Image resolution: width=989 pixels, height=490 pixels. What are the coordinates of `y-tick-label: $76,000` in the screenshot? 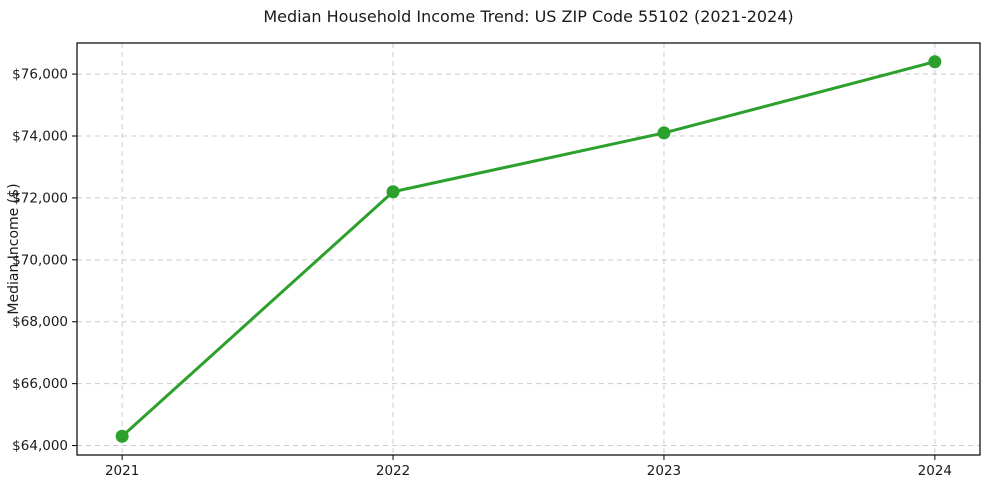 It's located at (40, 75).